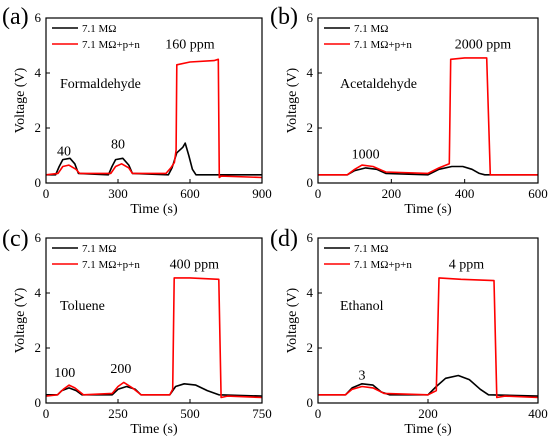  Describe the element at coordinates (362, 306) in the screenshot. I see `gas-label: Ethanol` at that location.